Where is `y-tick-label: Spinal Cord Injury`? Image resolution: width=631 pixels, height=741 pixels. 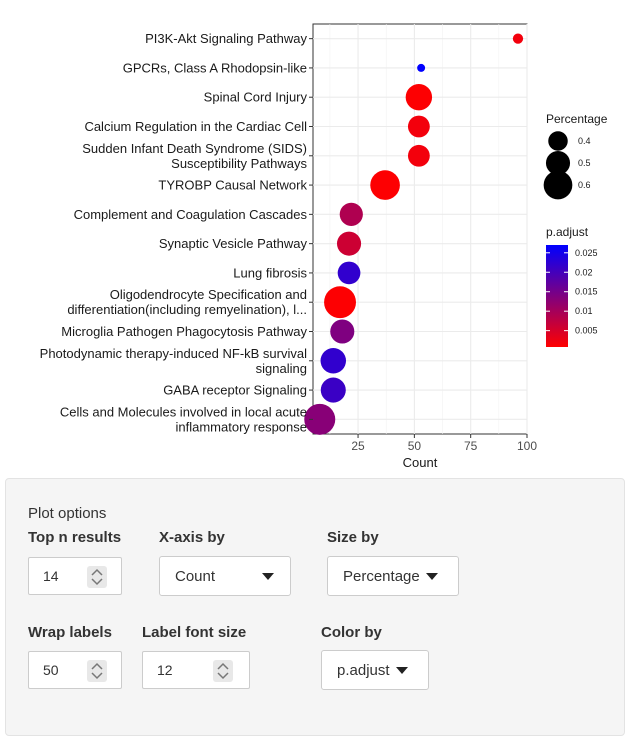 y-tick-label: Spinal Cord Injury is located at coordinates (256, 97).